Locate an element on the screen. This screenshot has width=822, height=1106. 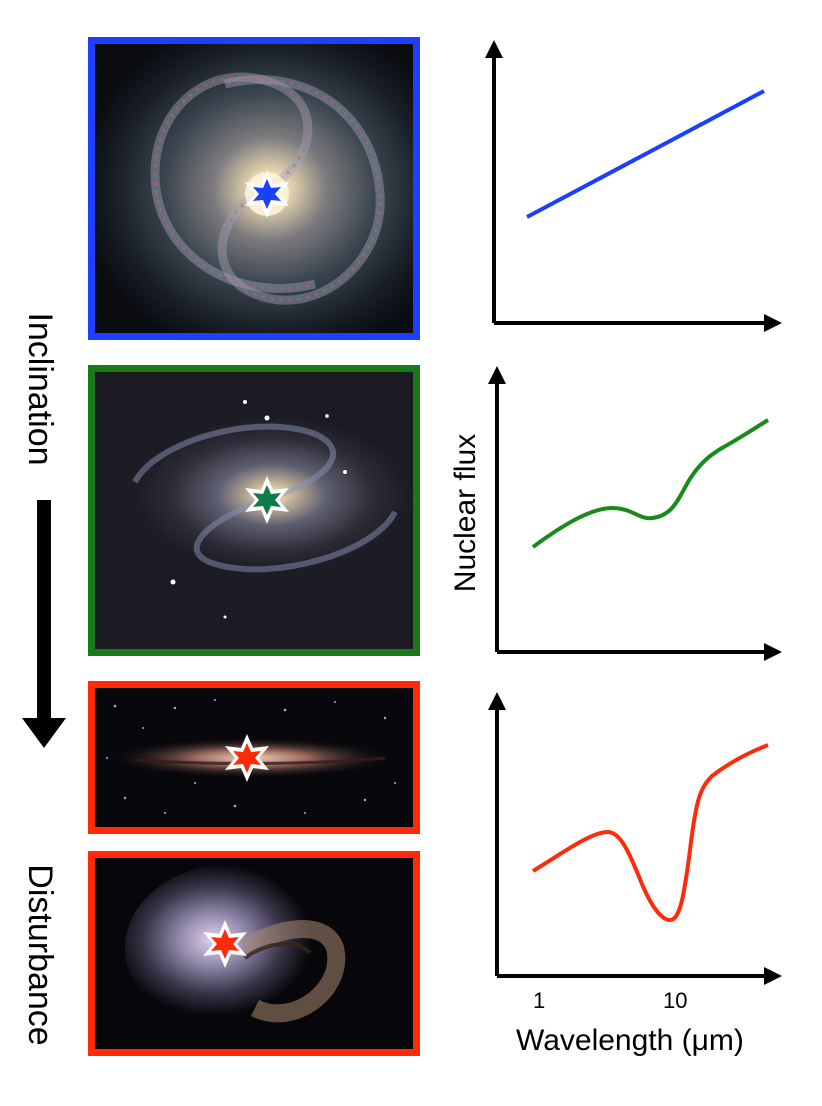
face-on-spiral-galaxy-panel is located at coordinates (254, 188).